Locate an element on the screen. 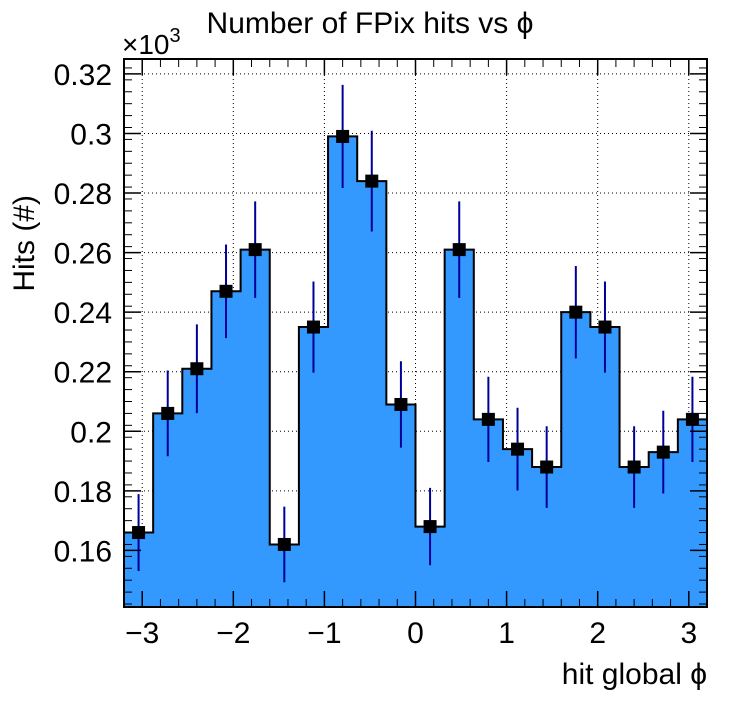 The height and width of the screenshot is (710, 737). y-tick-label-7: 0.3 is located at coordinates (91, 134).